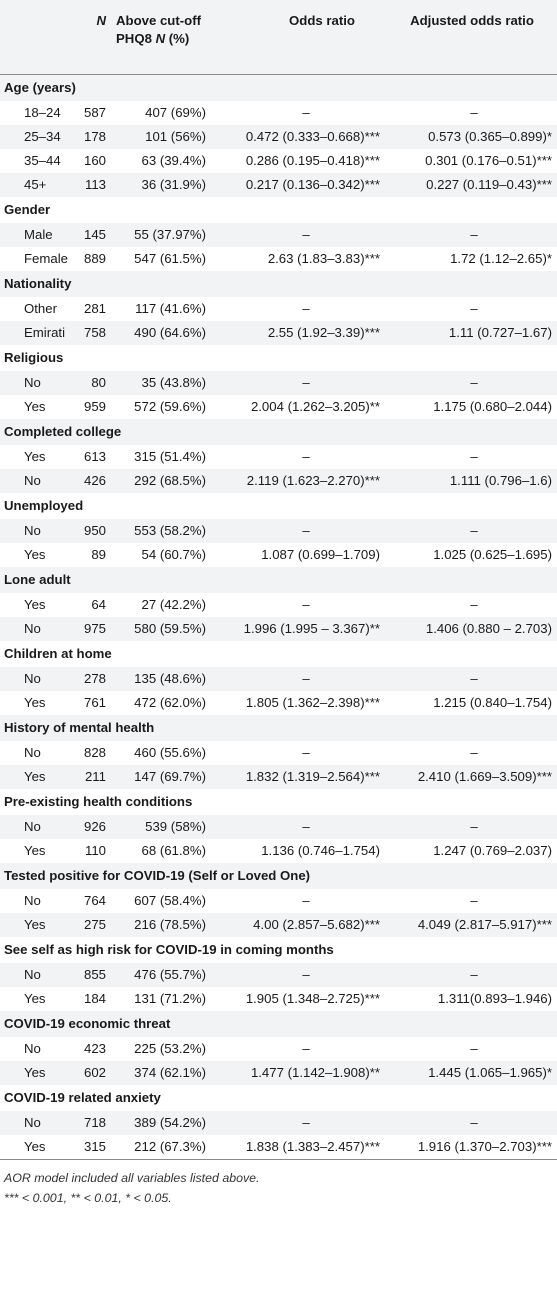 The height and width of the screenshot is (1291, 557). What do you see at coordinates (27, 209) in the screenshot?
I see `group-label: Gender` at bounding box center [27, 209].